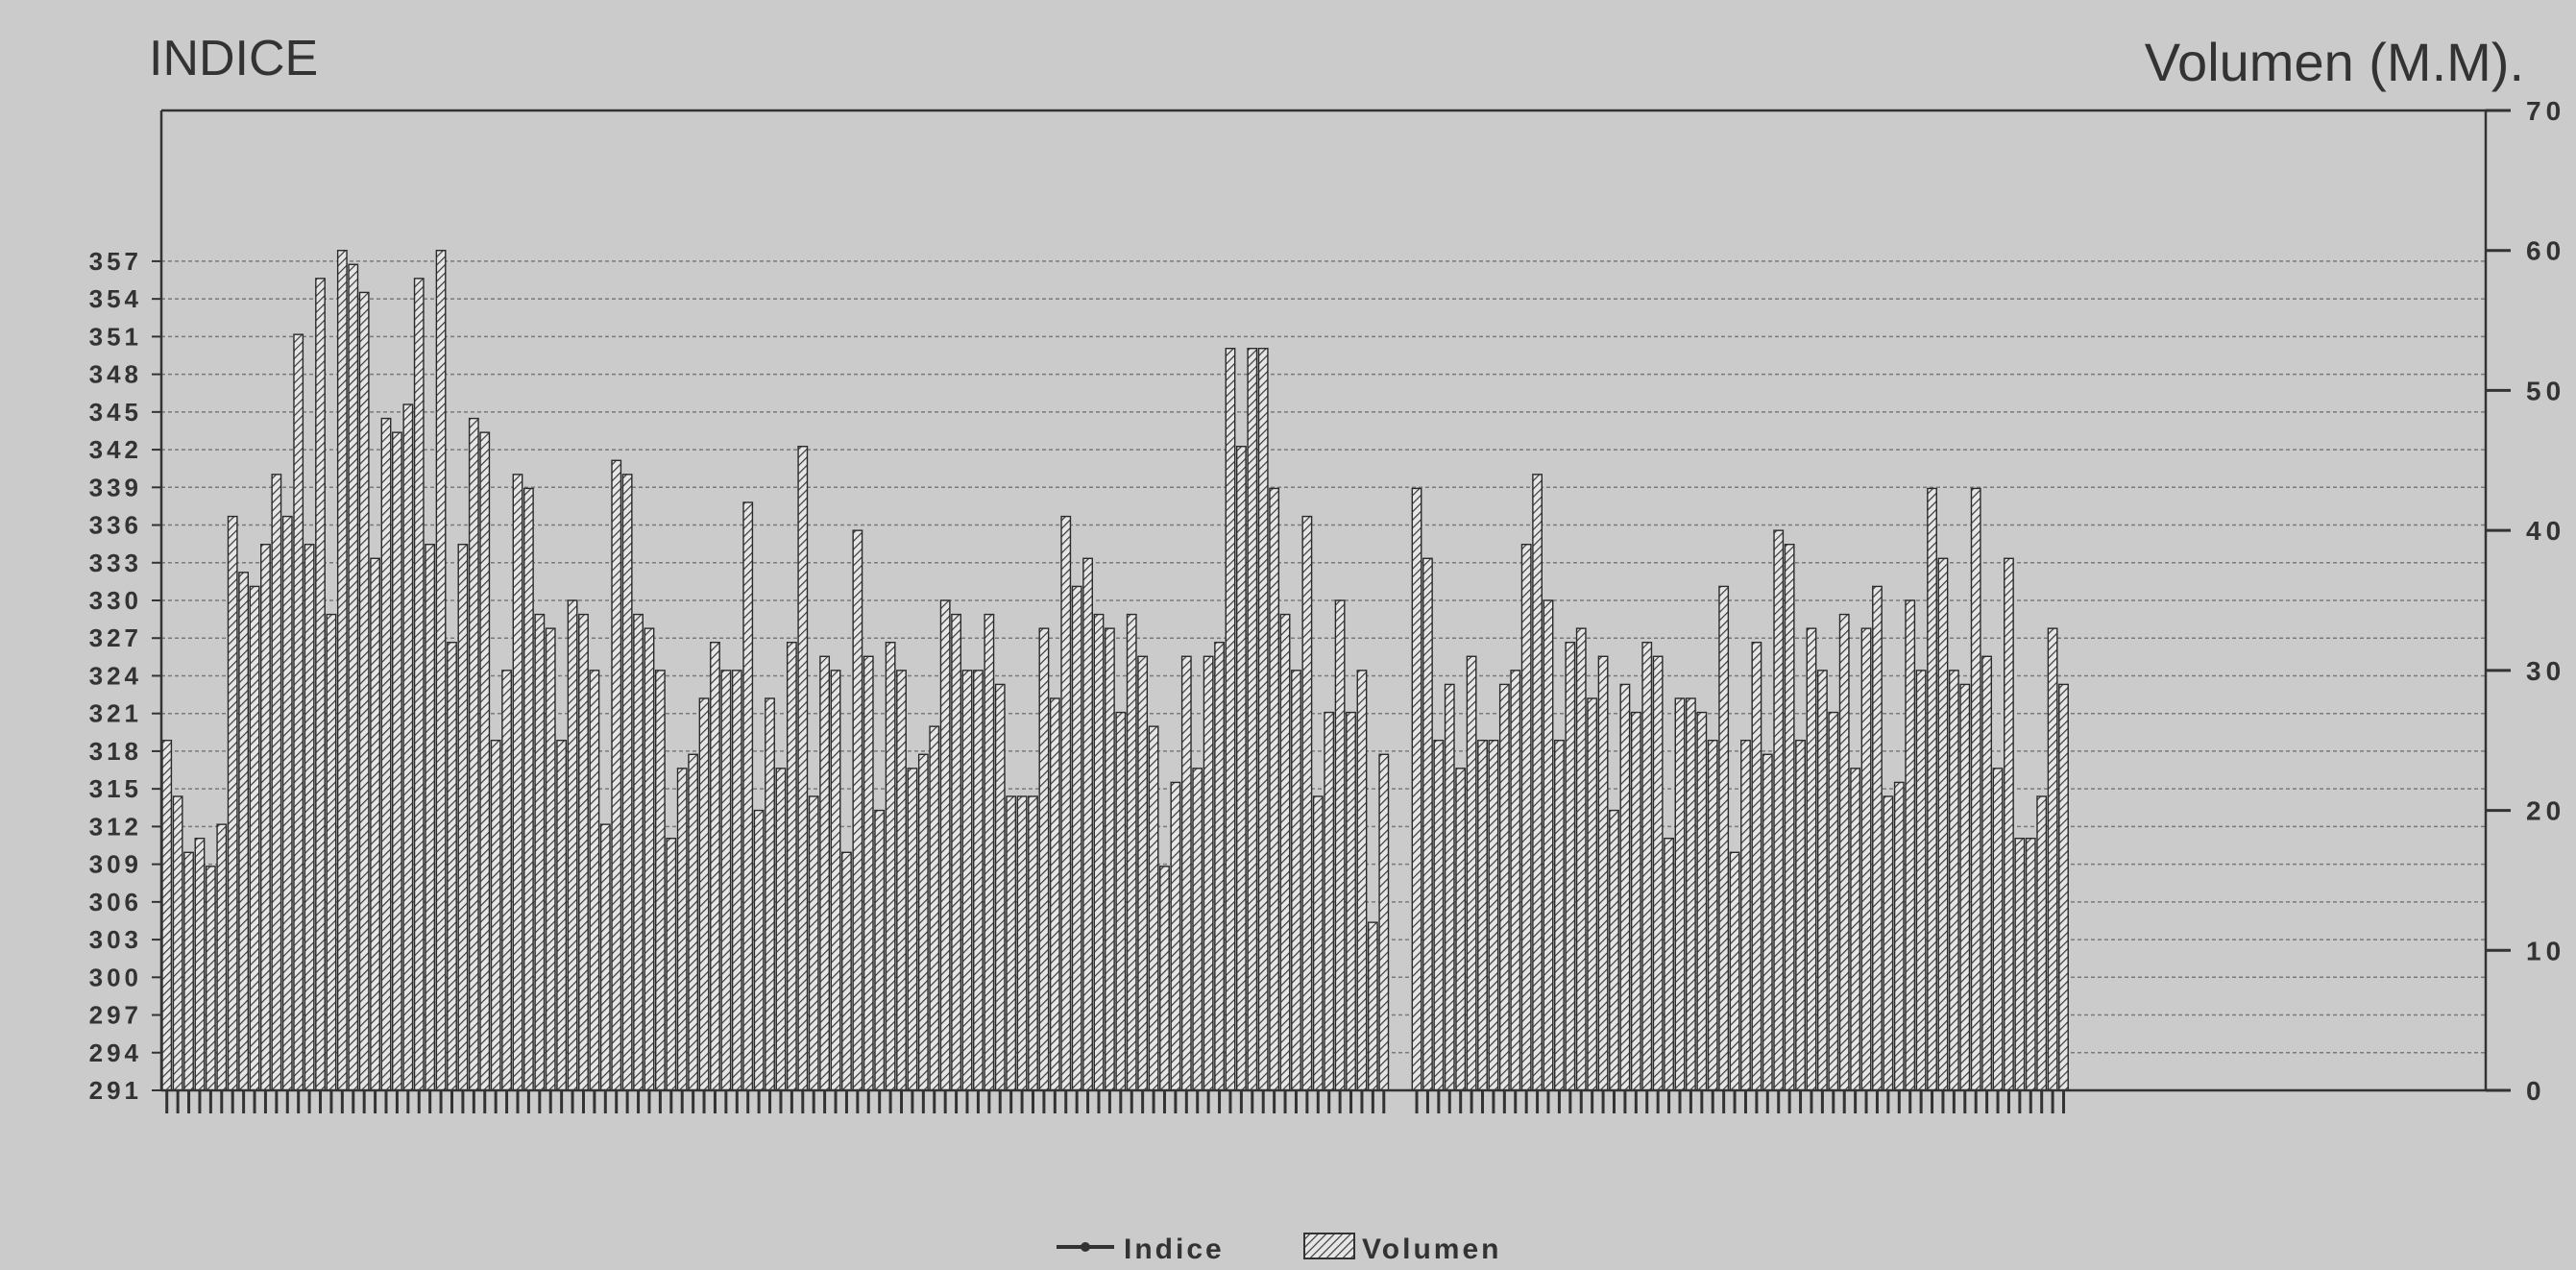  I want to click on left-tick-label: 318, so click(115, 751).